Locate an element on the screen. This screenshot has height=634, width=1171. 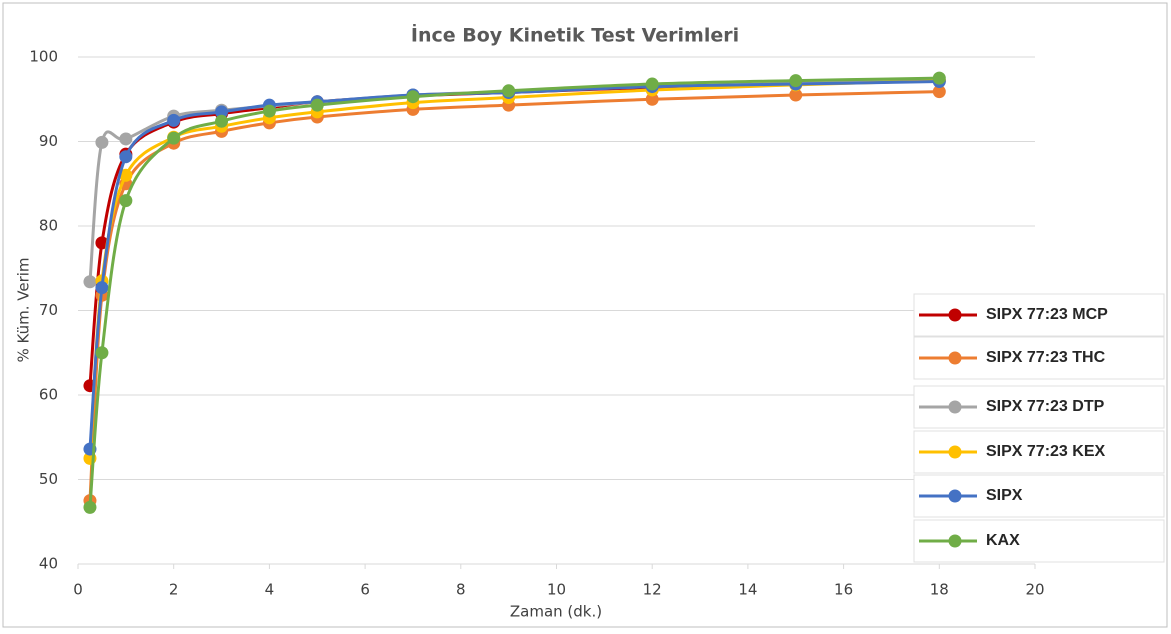
y-tick-label: 60 is located at coordinates (48, 395).